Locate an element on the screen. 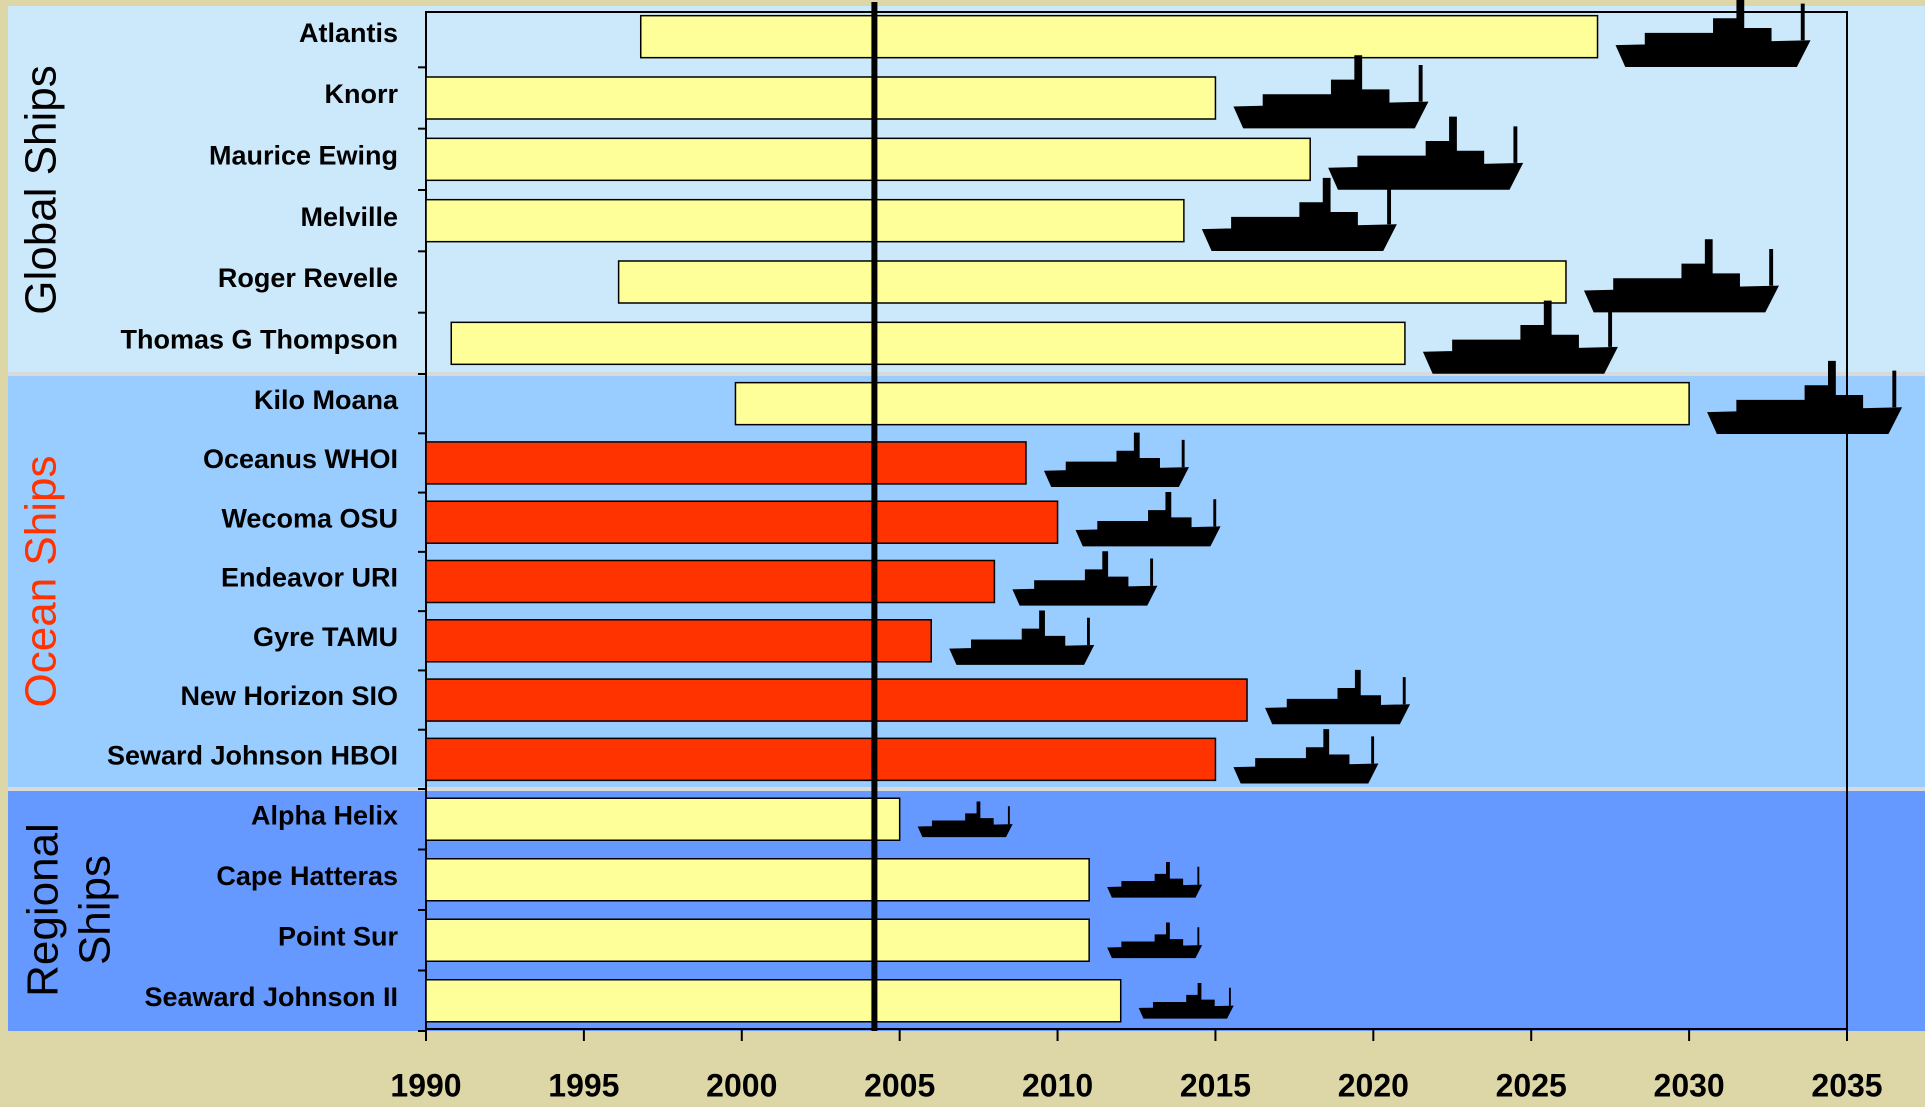 Image resolution: width=1925 pixels, height=1107 pixels. group-label: Ocean Ships is located at coordinates (41, 582).